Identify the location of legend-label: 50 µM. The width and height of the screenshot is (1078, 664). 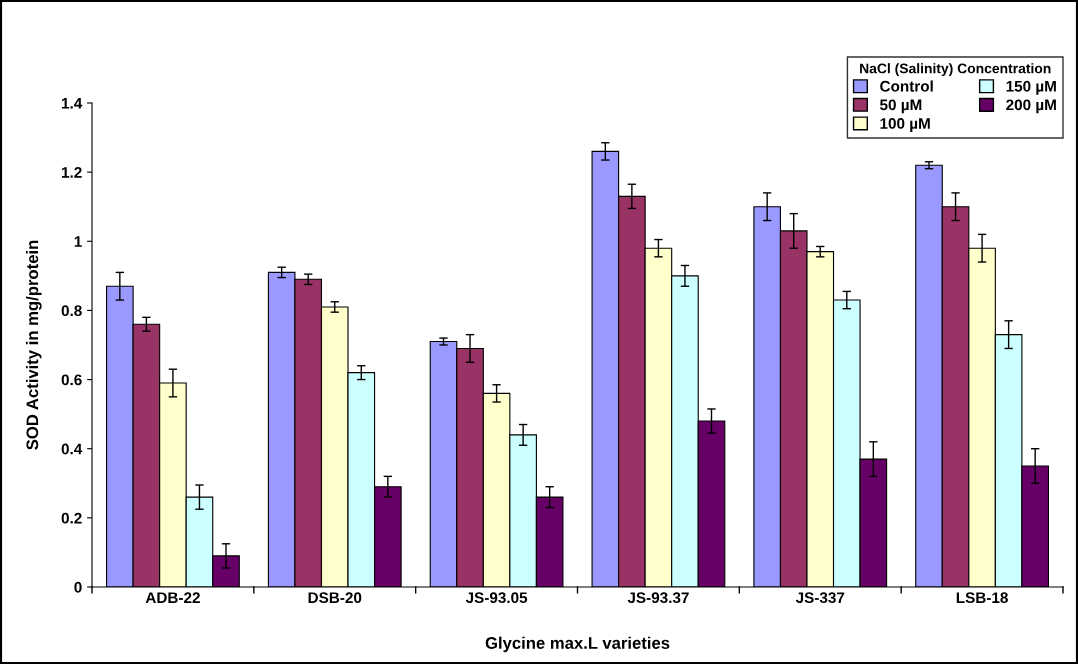
(900, 106).